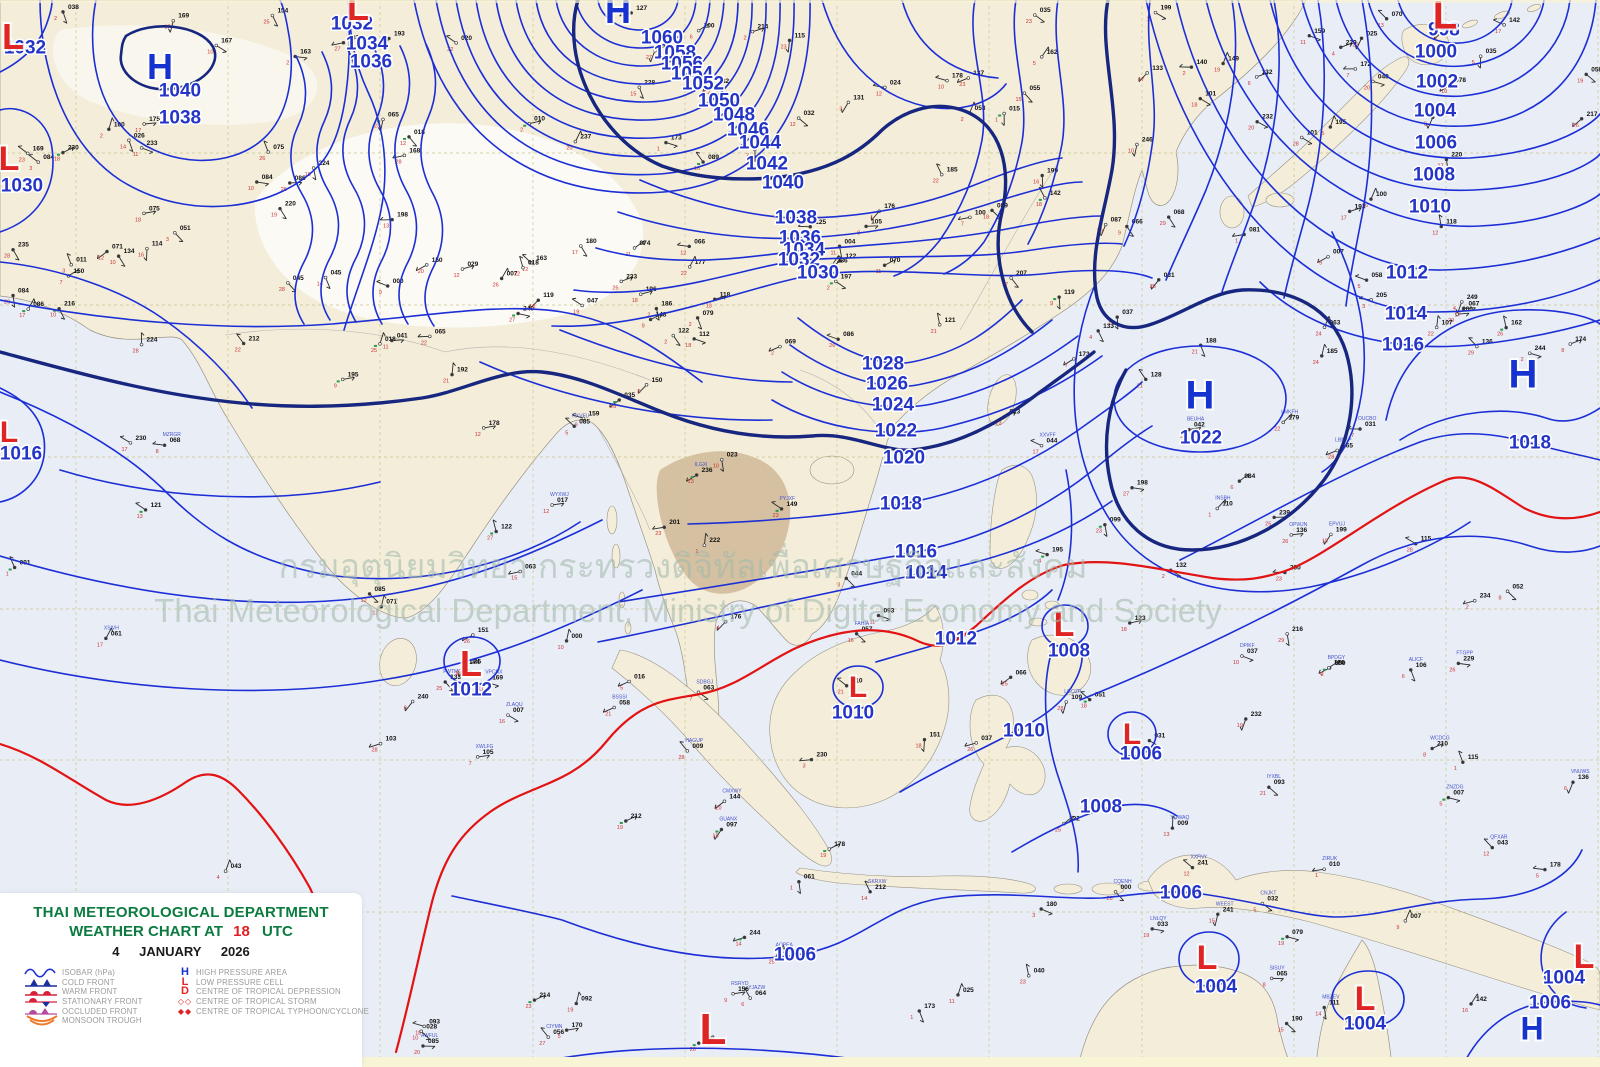 Image resolution: width=1600 pixels, height=1067 pixels. Describe the element at coordinates (1014, 109) in the screenshot. I see `svg-text: 015` at that location.